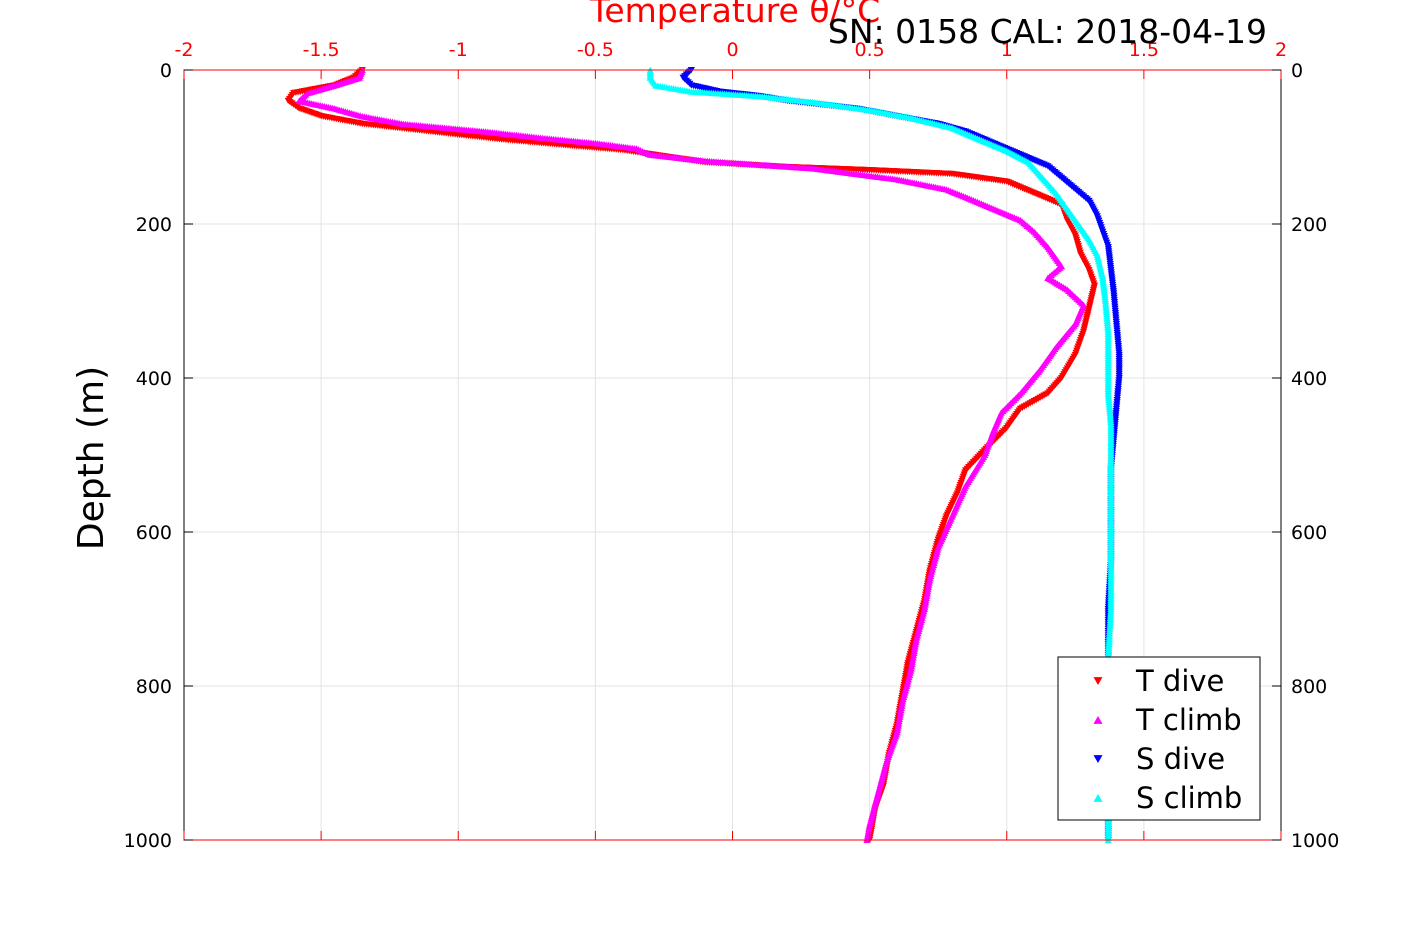 This screenshot has width=1417, height=945. I want to click on y-tick-label-left: 0, so click(166, 71).